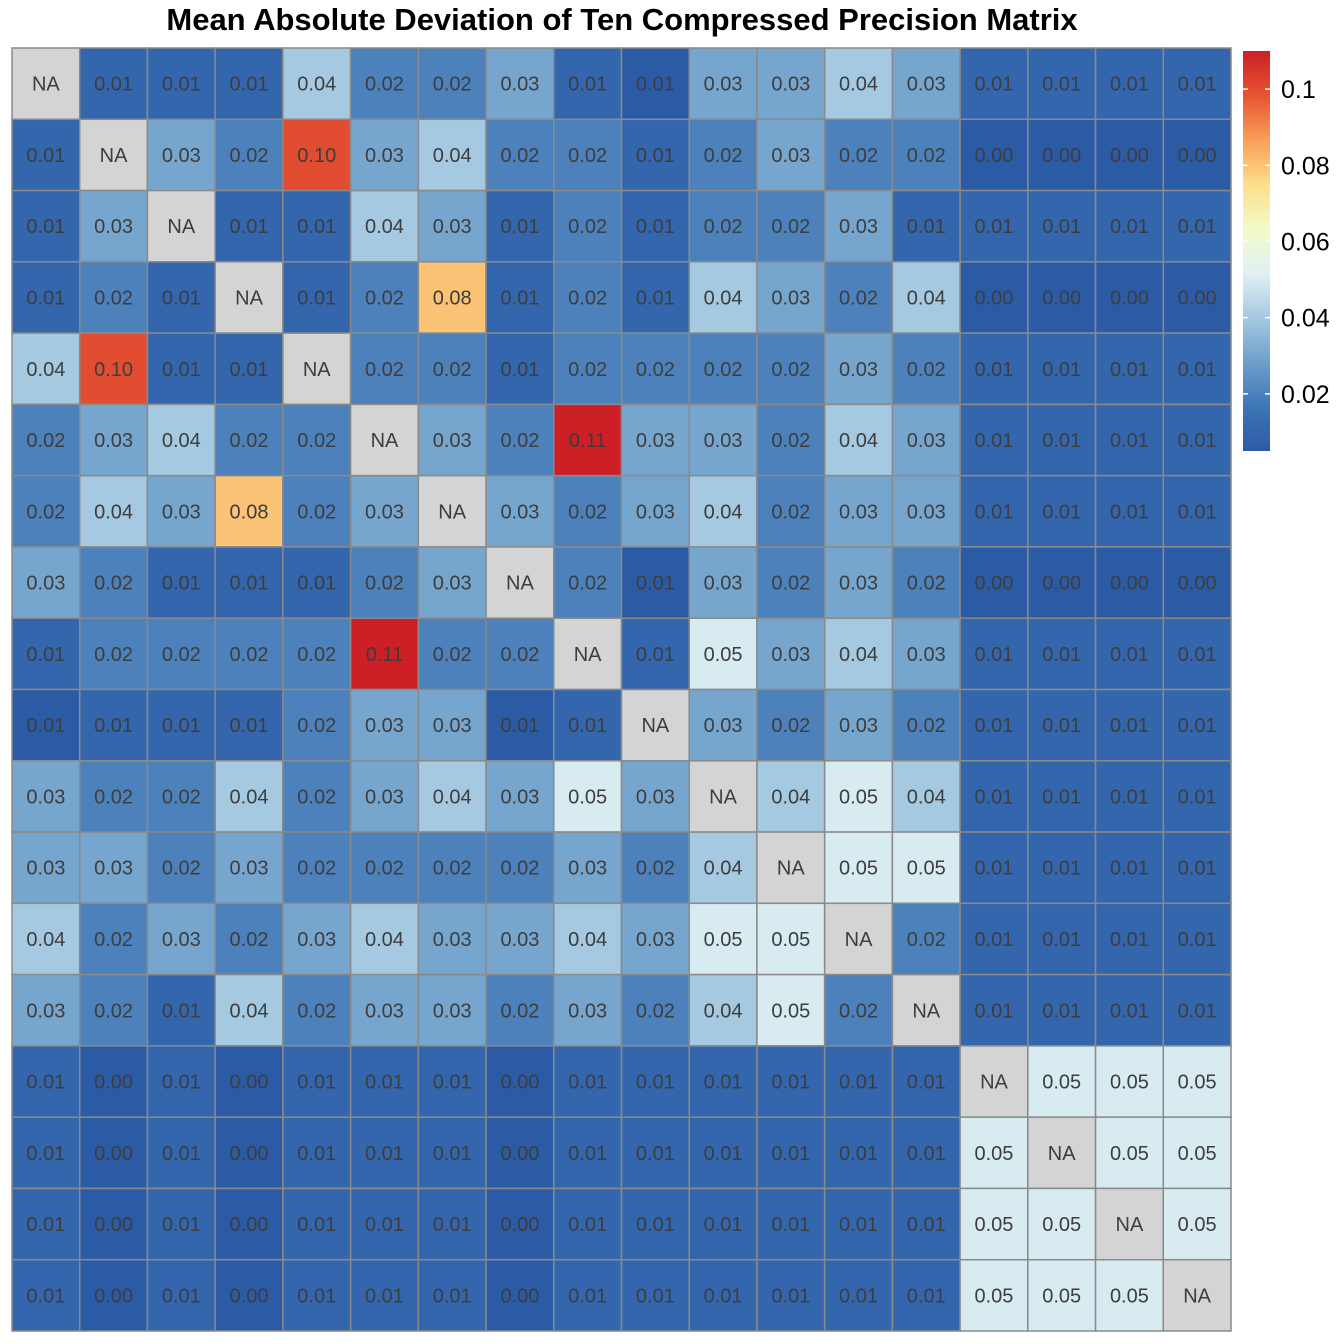 This screenshot has width=1344, height=1344. Describe the element at coordinates (1305, 319) in the screenshot. I see `legend-tick-label: 0.04` at that location.